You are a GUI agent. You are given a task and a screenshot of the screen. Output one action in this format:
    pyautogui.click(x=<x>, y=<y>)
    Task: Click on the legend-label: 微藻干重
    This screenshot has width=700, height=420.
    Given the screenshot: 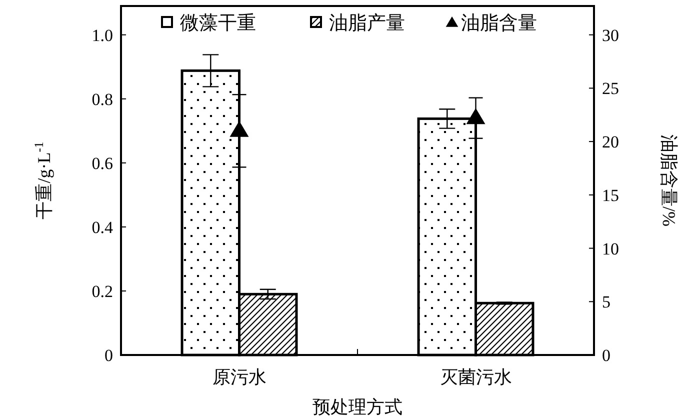 What is the action you would take?
    pyautogui.click(x=218, y=23)
    